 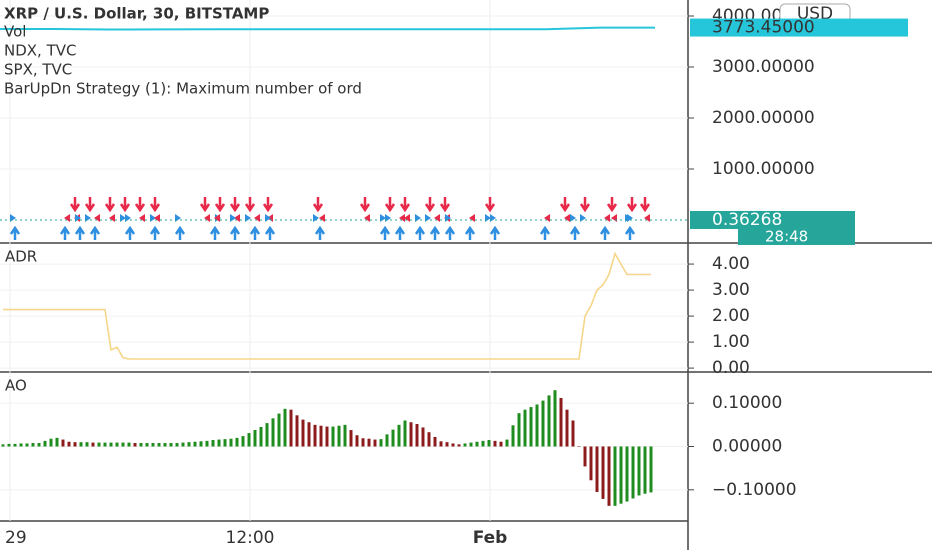 I want to click on xrp-tag, so click(x=772, y=219).